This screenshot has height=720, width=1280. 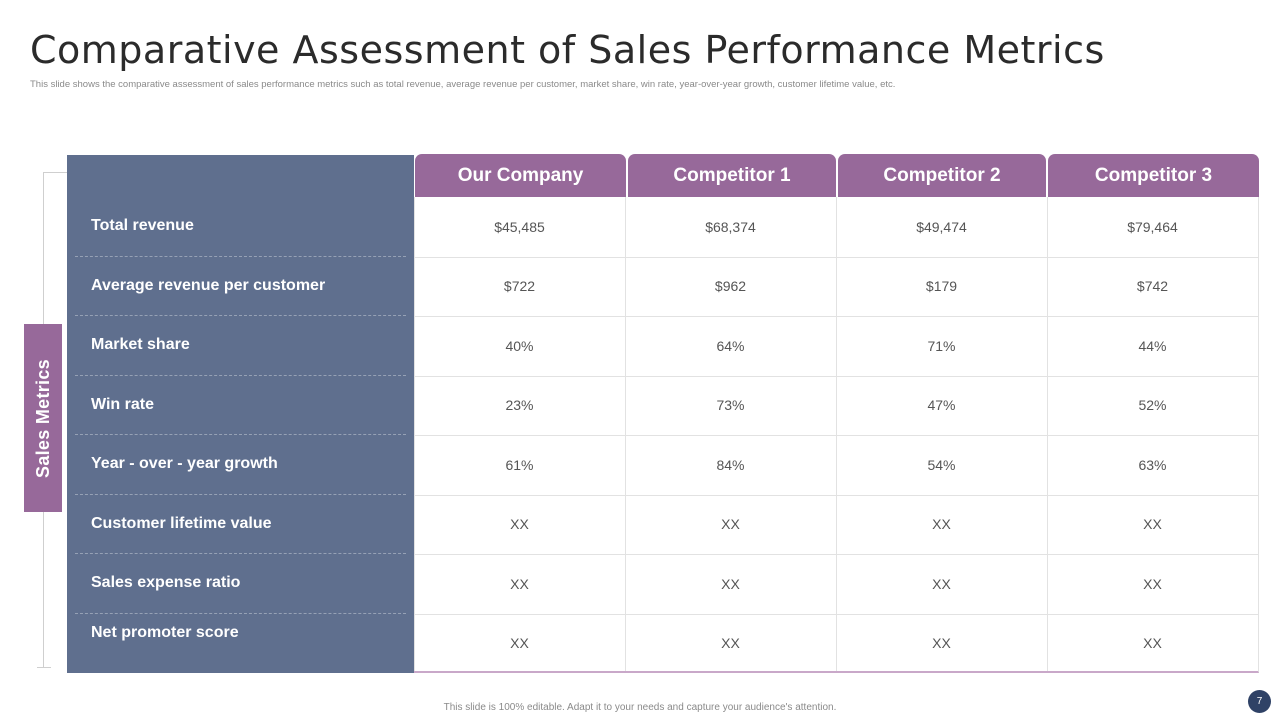 I want to click on table-cell: 64%, so click(x=730, y=345).